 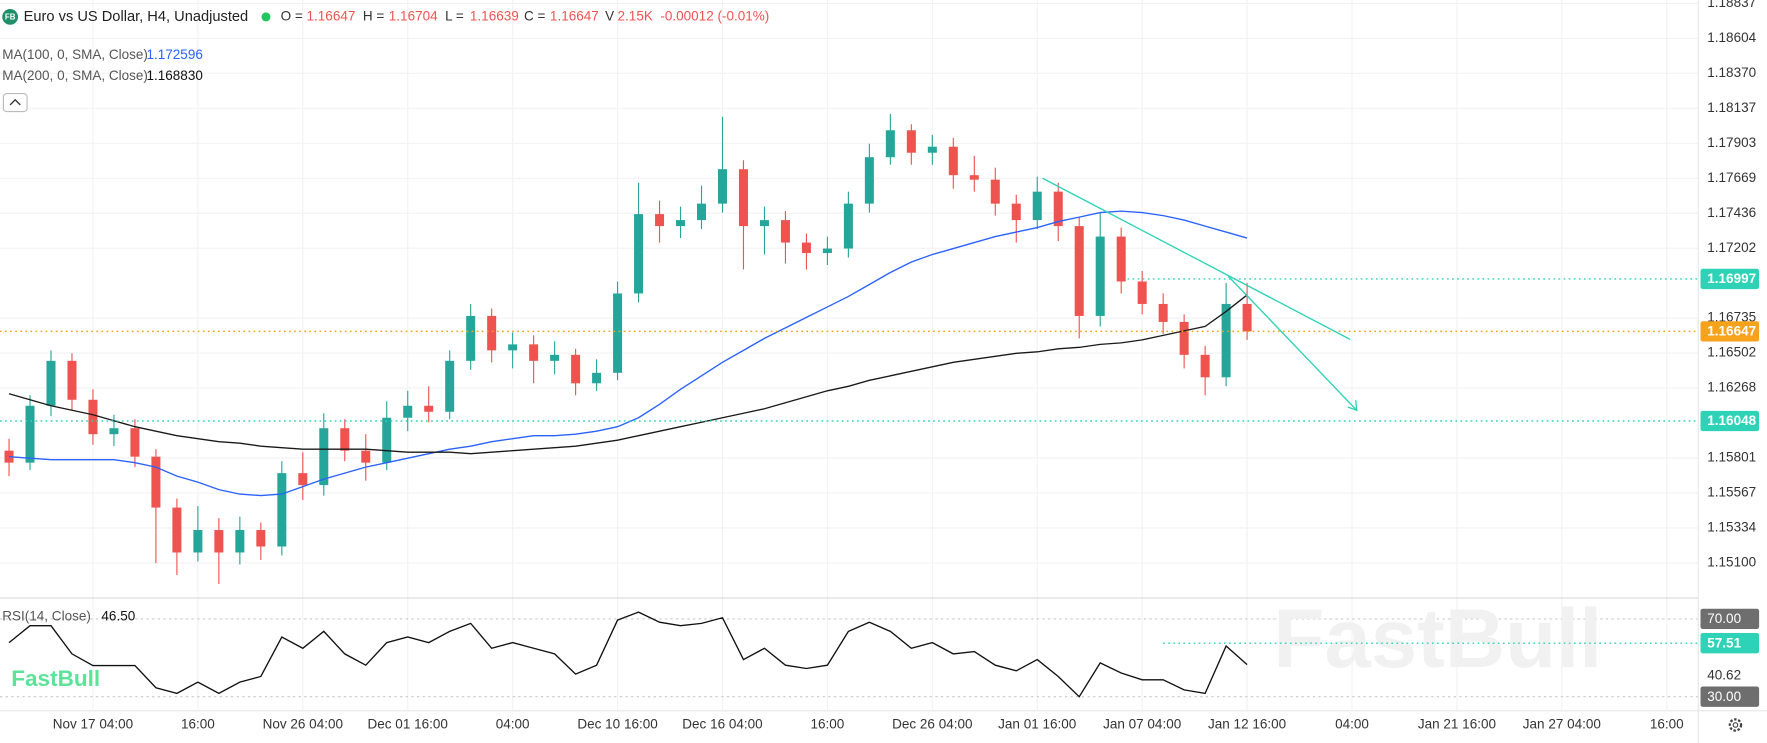 What do you see at coordinates (494, 15) in the screenshot?
I see `ohlc-value: 1.16639` at bounding box center [494, 15].